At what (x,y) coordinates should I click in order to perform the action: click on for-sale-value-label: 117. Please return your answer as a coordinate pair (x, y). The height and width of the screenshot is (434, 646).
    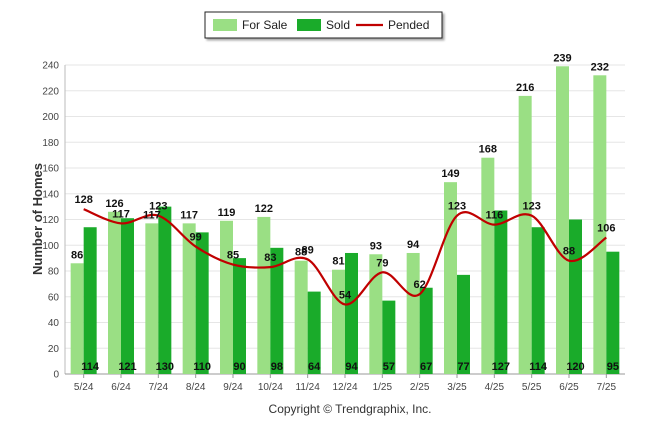
    Looking at the image, I should click on (189, 215).